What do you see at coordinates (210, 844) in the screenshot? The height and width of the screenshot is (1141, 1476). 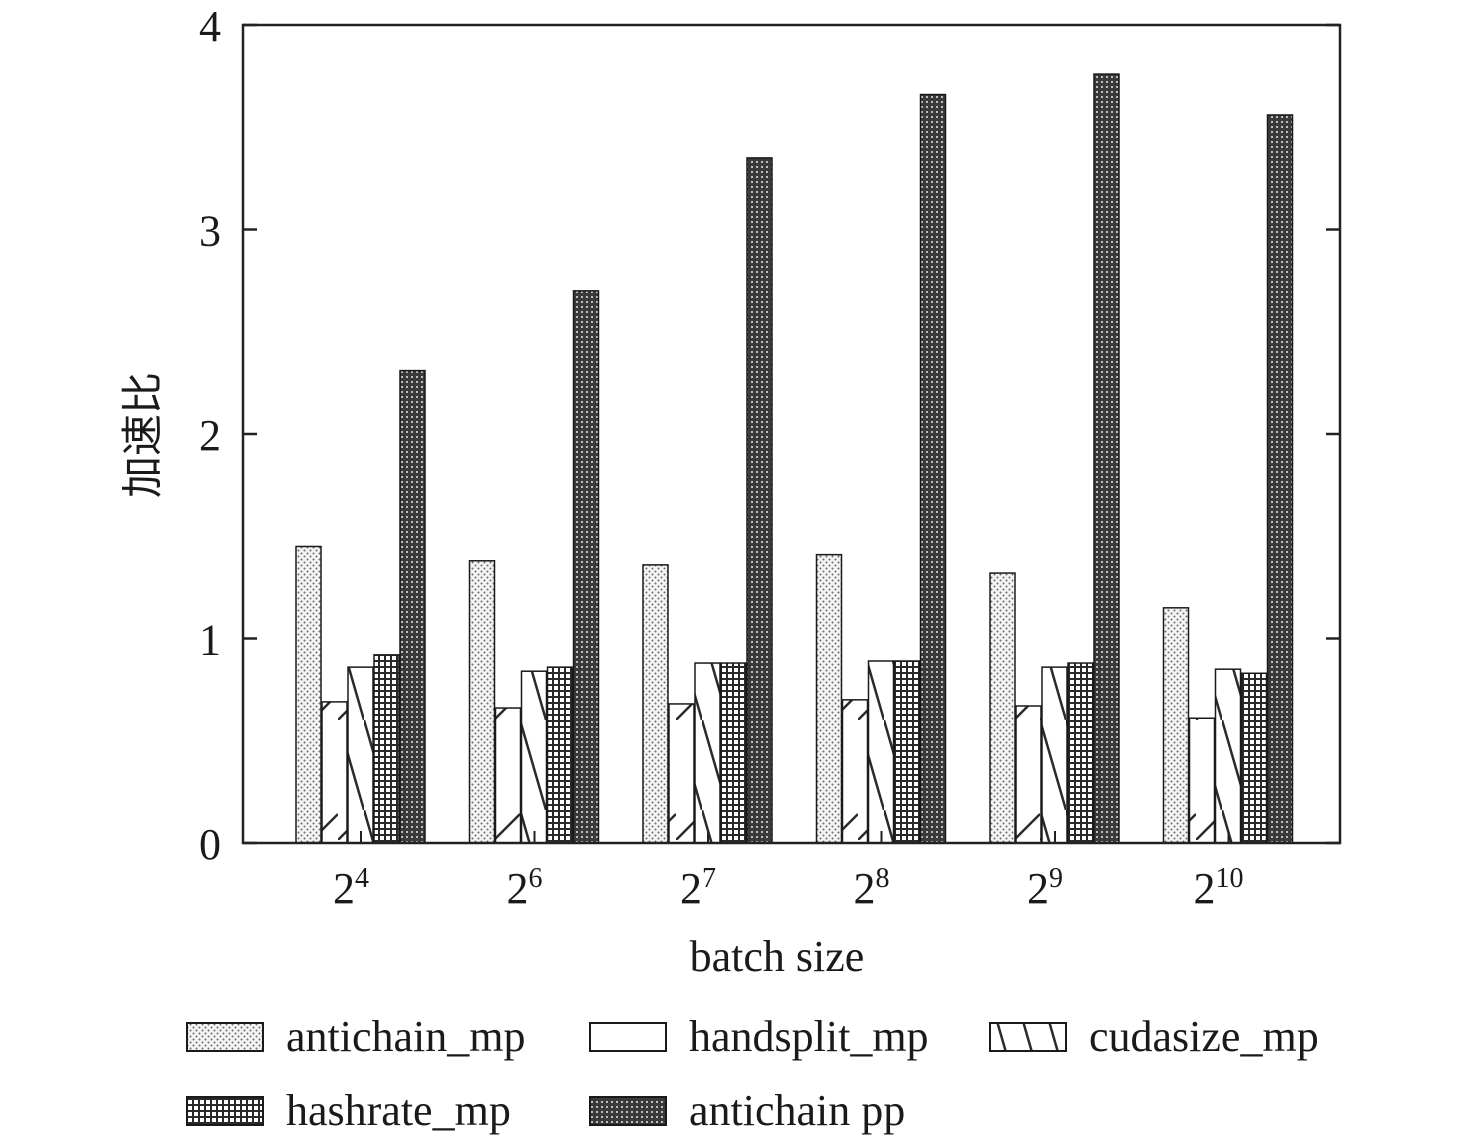 I see `y-tick-label: 0` at bounding box center [210, 844].